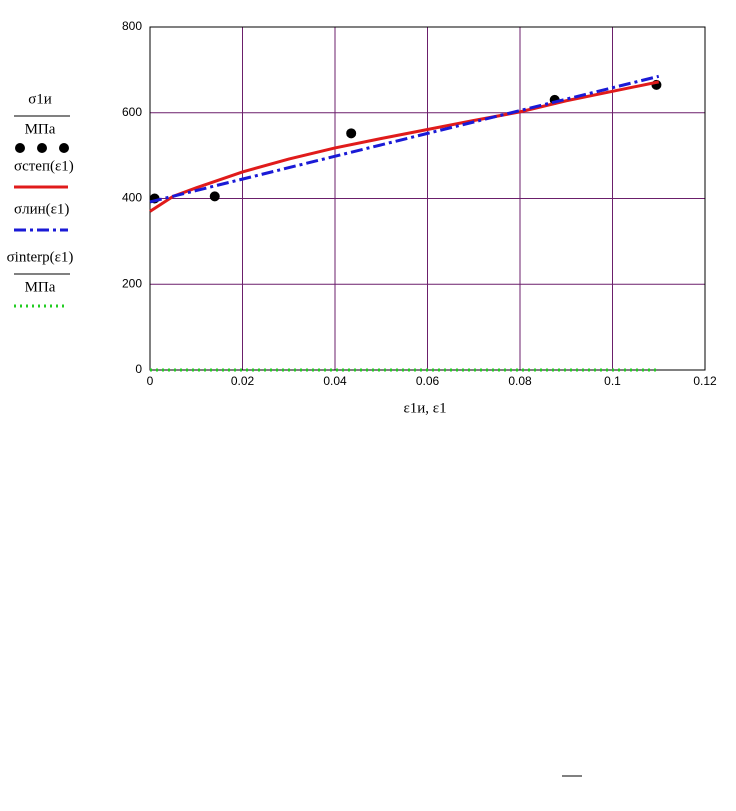  Describe the element at coordinates (243, 381) in the screenshot. I see `x-tick-label: 0.02` at that location.